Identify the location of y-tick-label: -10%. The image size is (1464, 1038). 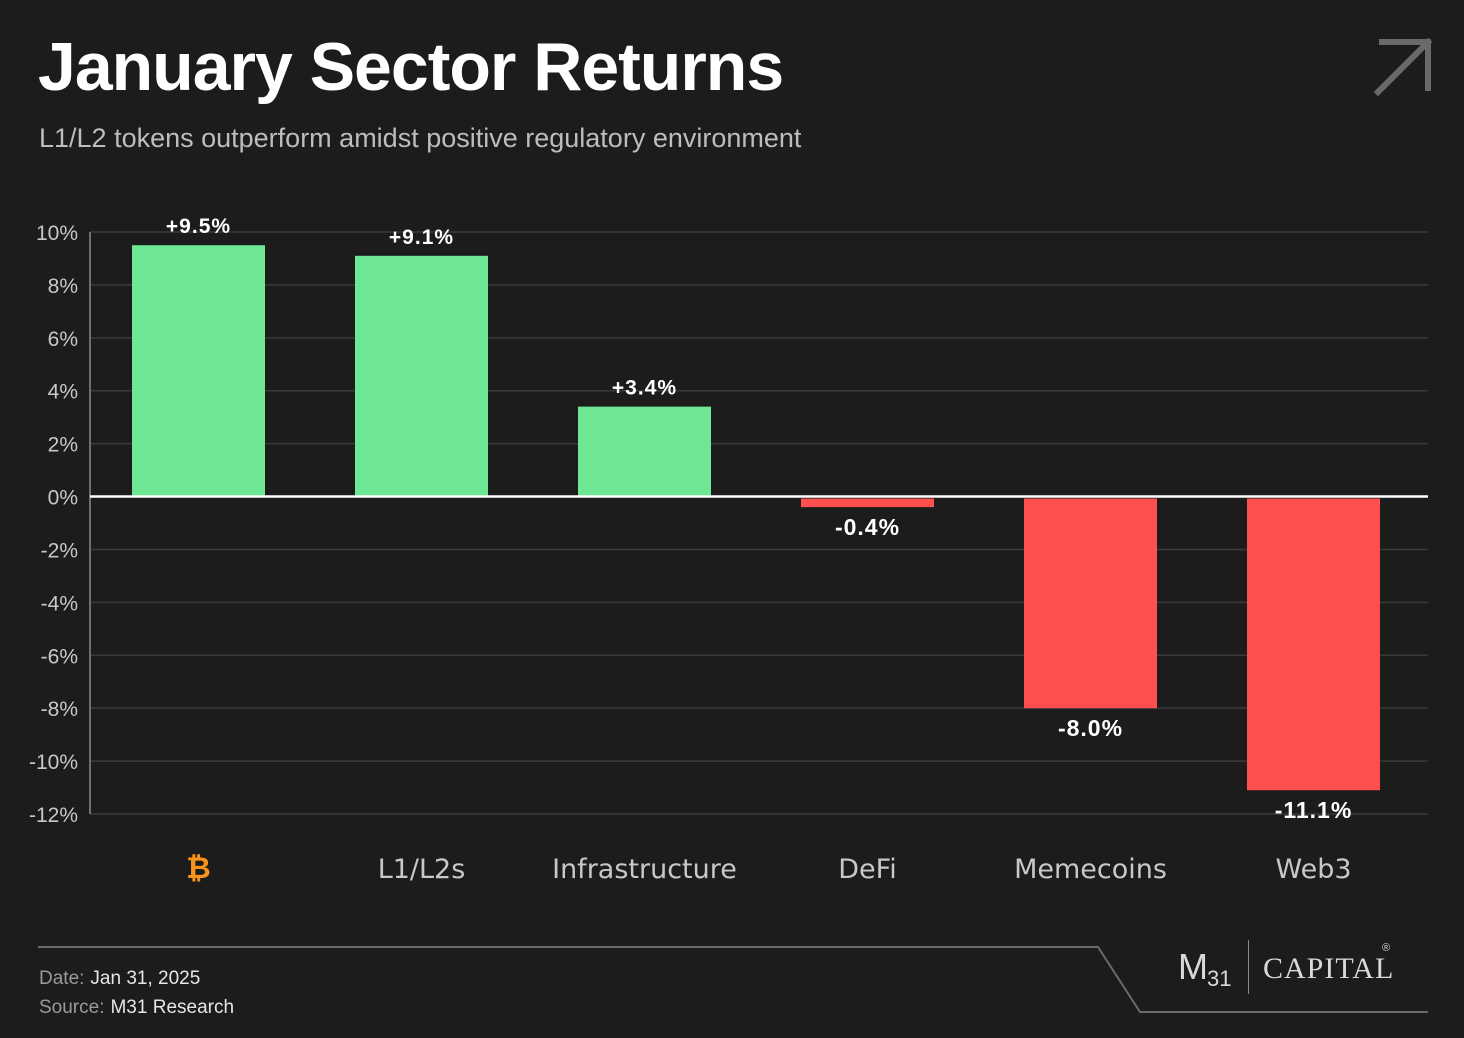
(53, 762).